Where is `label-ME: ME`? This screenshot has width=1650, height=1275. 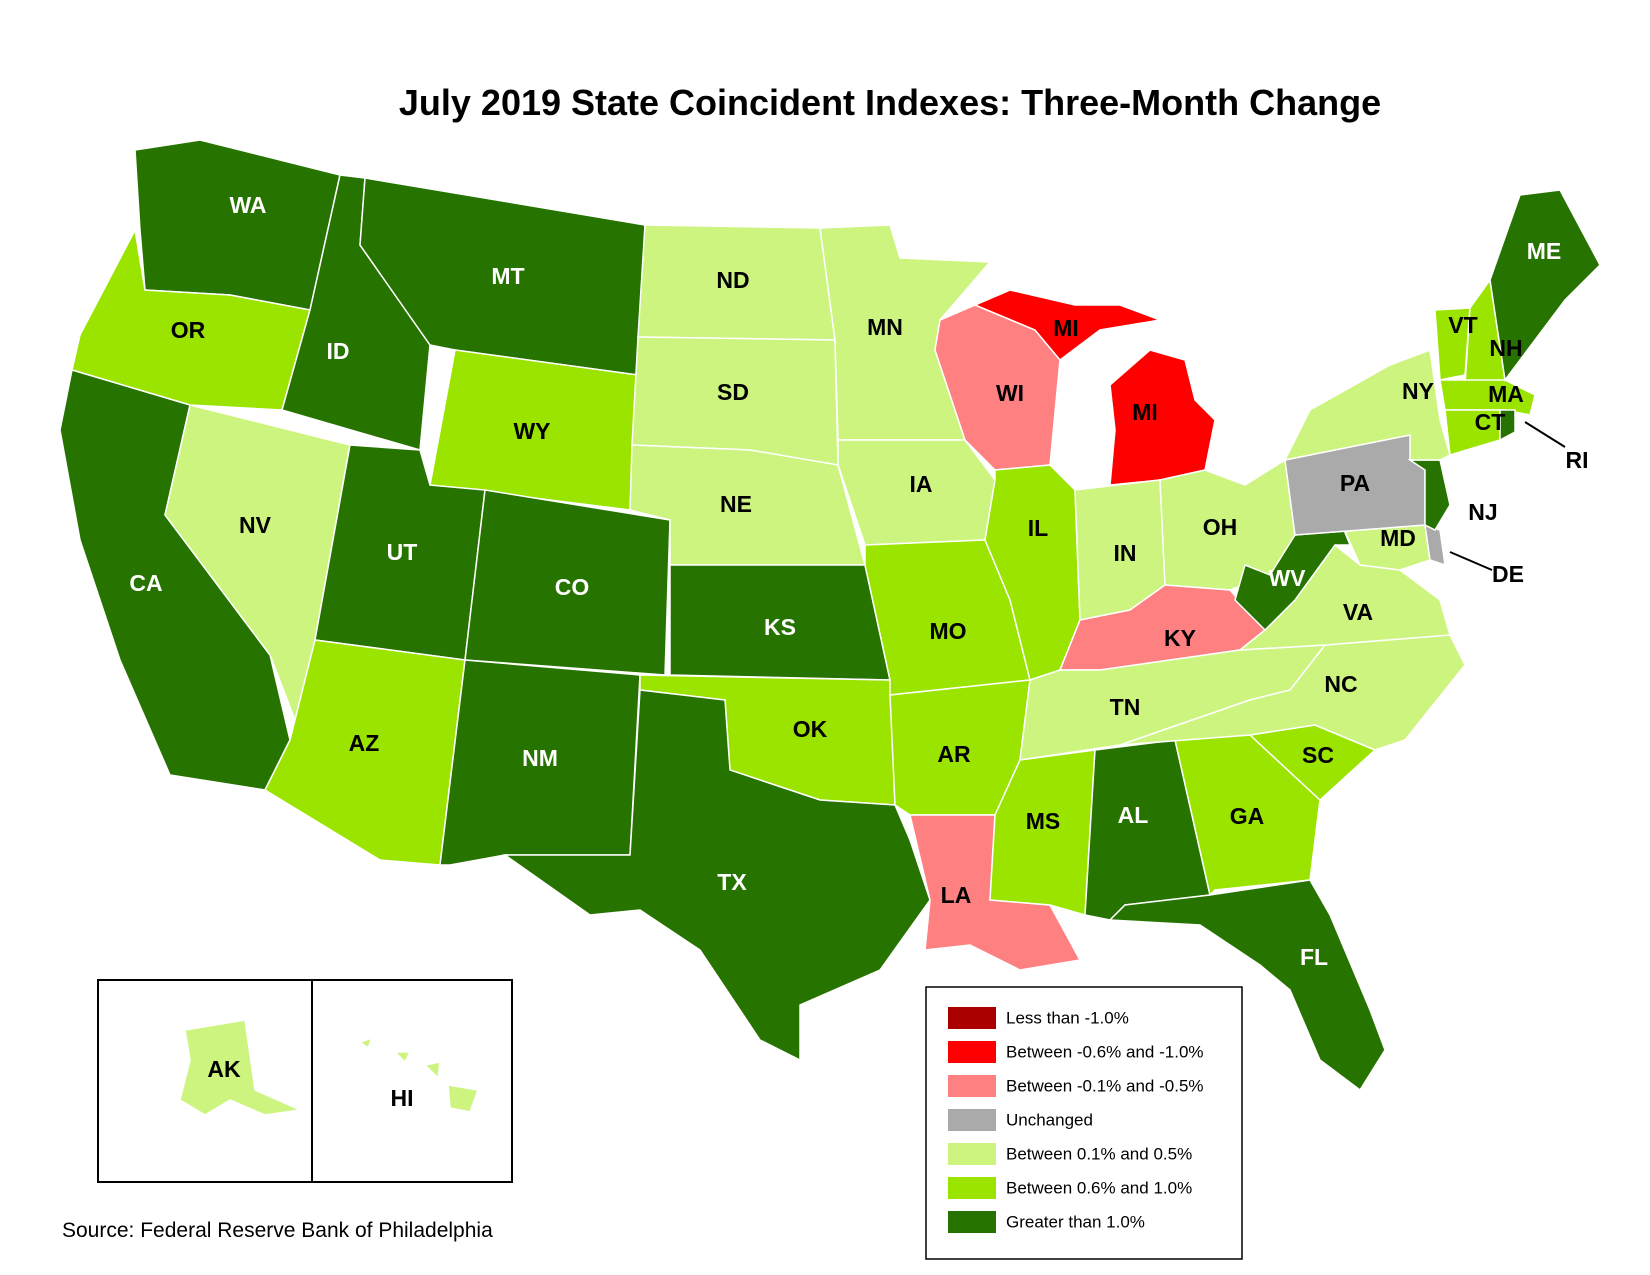
label-ME: ME is located at coordinates (1544, 251).